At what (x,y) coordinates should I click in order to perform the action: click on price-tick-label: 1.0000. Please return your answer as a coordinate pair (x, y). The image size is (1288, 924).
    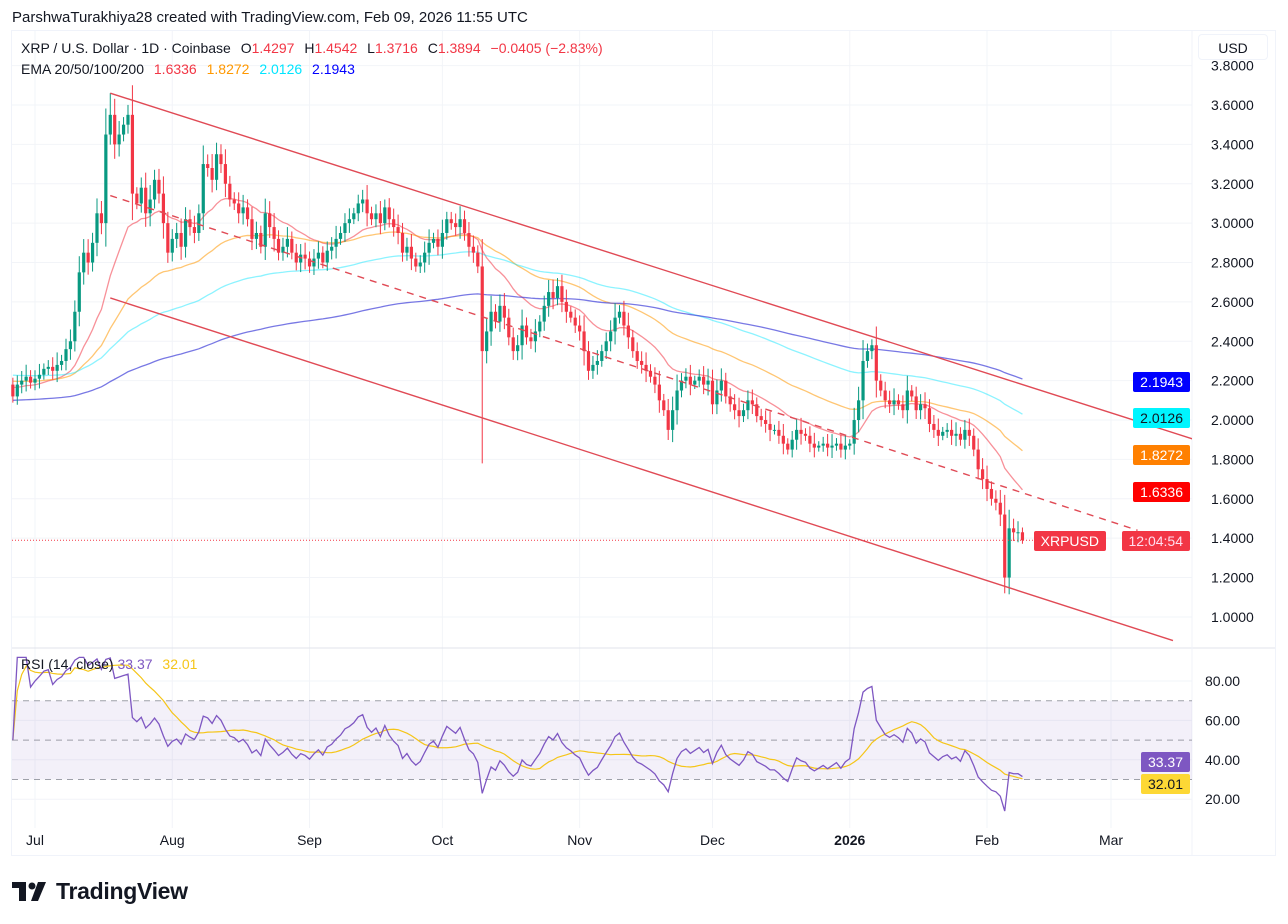
    Looking at the image, I should click on (1232, 617).